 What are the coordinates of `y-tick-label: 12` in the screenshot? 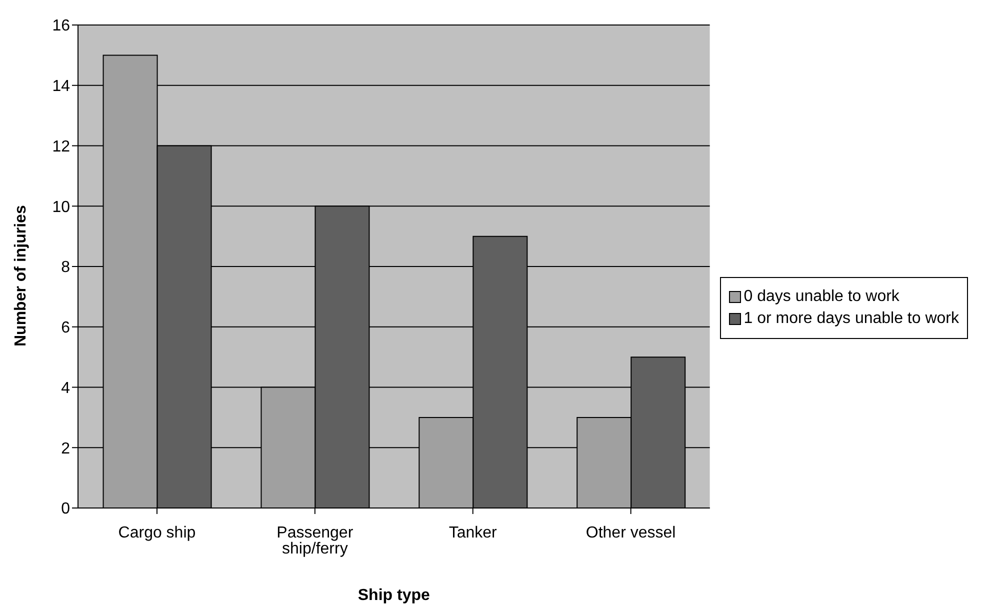 It's located at (61, 147).